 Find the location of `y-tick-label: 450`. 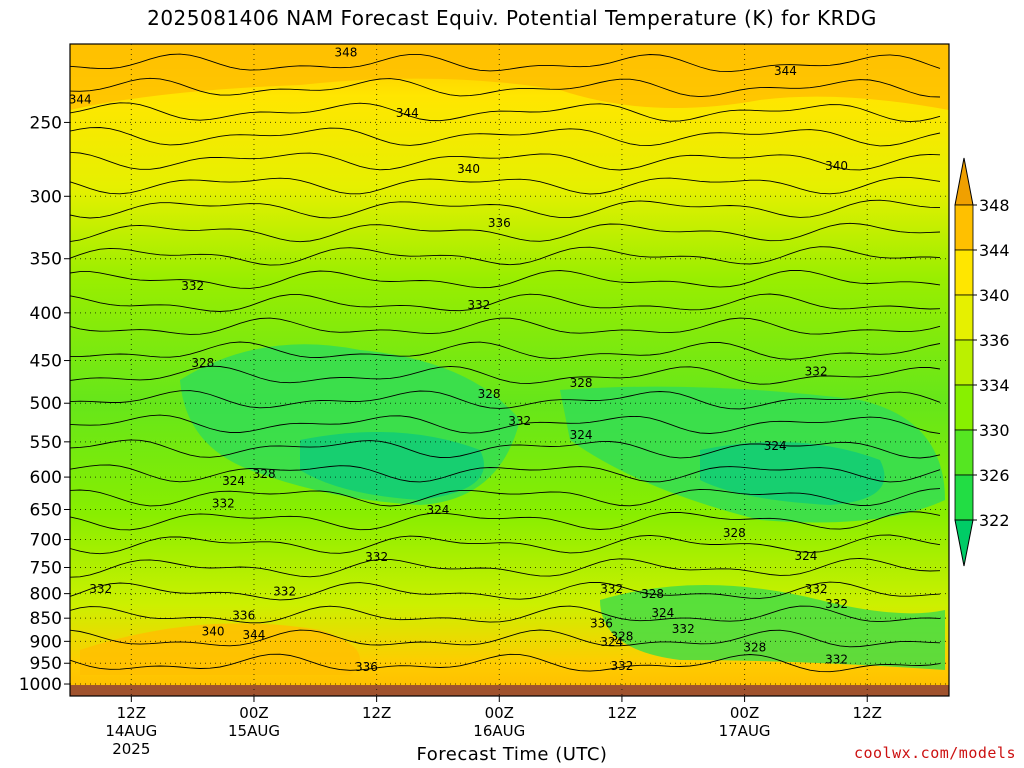

y-tick-label: 450 is located at coordinates (46, 362).